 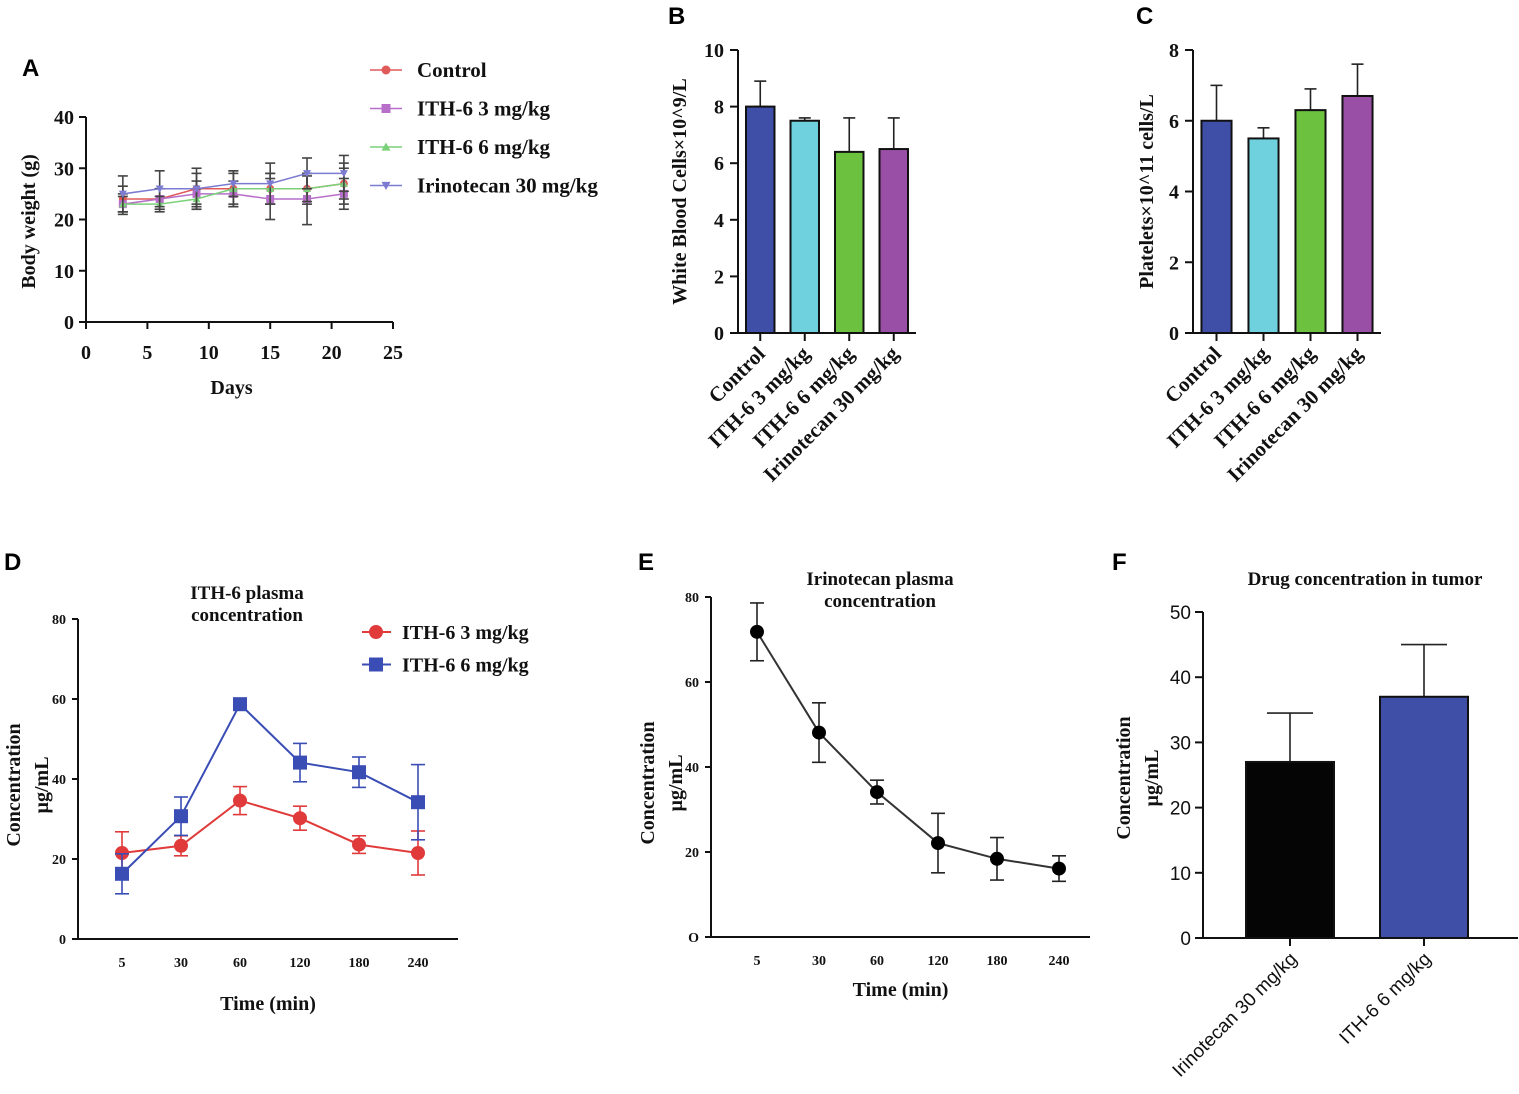 I want to click on y-tick-label: 50, so click(x=1180, y=613).